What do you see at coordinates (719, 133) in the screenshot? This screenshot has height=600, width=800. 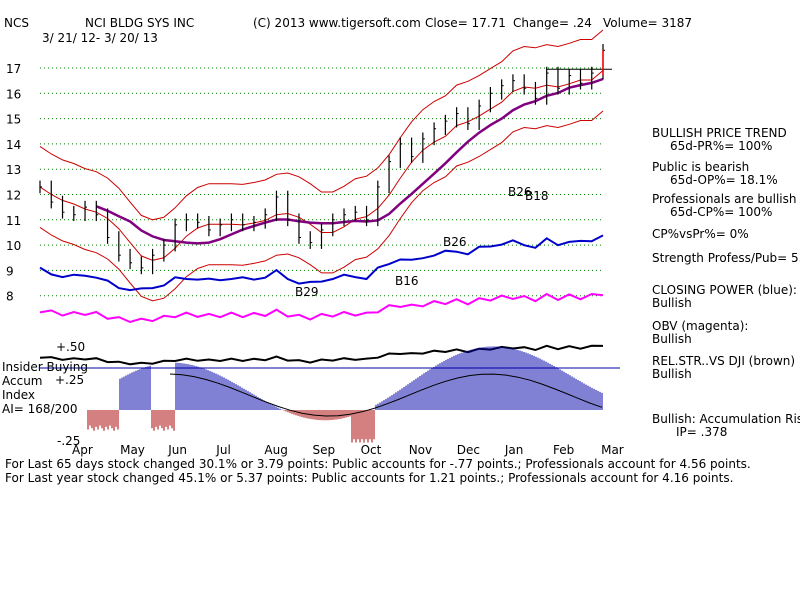 I see `trend-title: BULLISH PRICE TREND` at bounding box center [719, 133].